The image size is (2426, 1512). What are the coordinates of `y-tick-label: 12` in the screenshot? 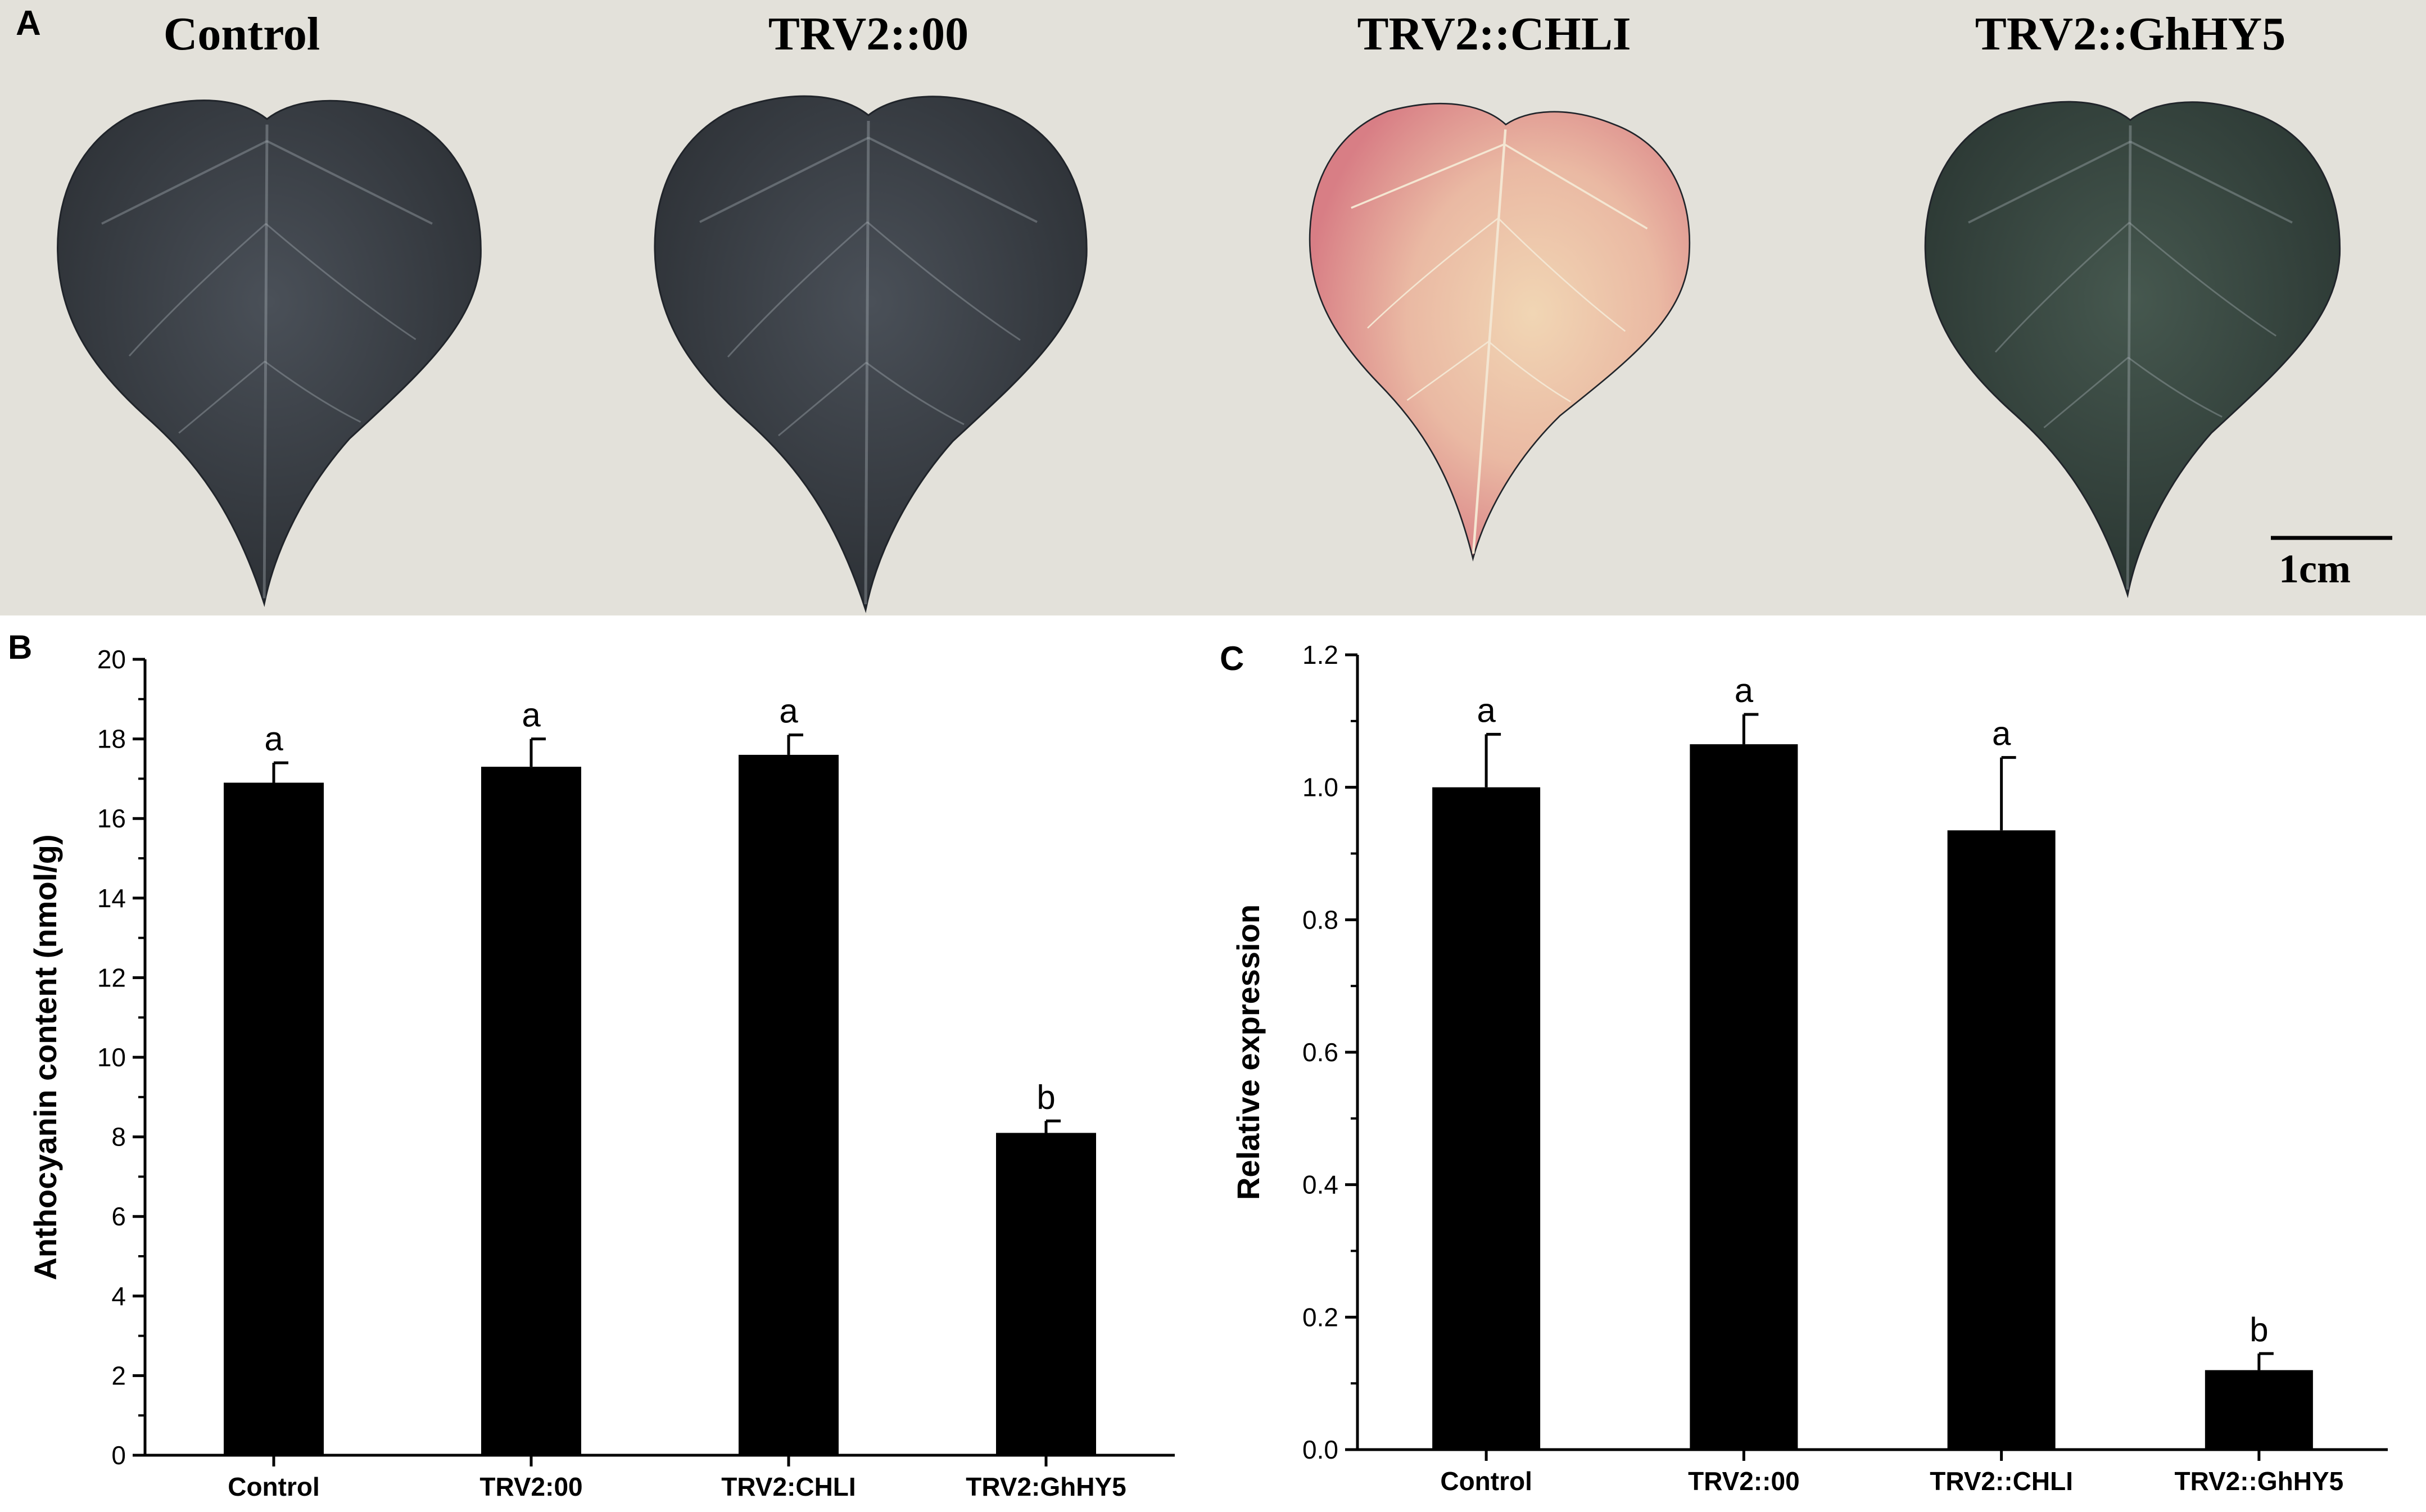 It's located at (111, 977).